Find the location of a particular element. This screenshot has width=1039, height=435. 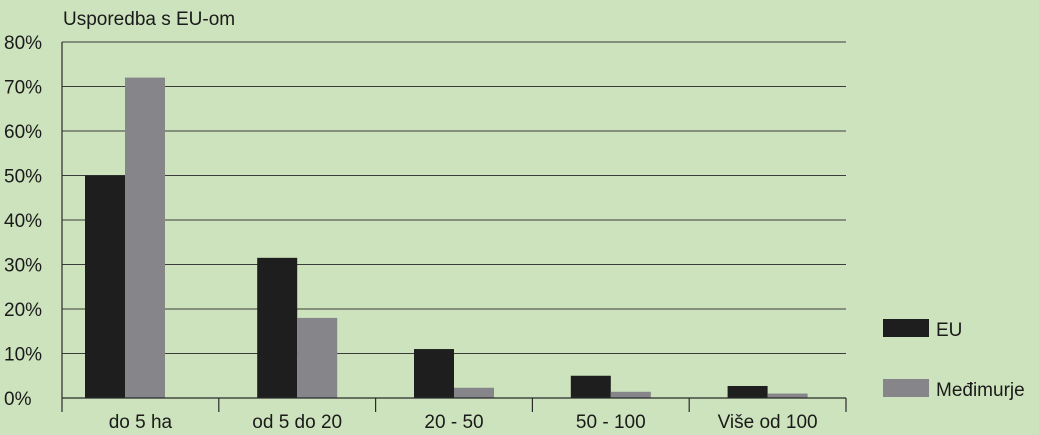

y-tick-label: 20% is located at coordinates (23, 310).